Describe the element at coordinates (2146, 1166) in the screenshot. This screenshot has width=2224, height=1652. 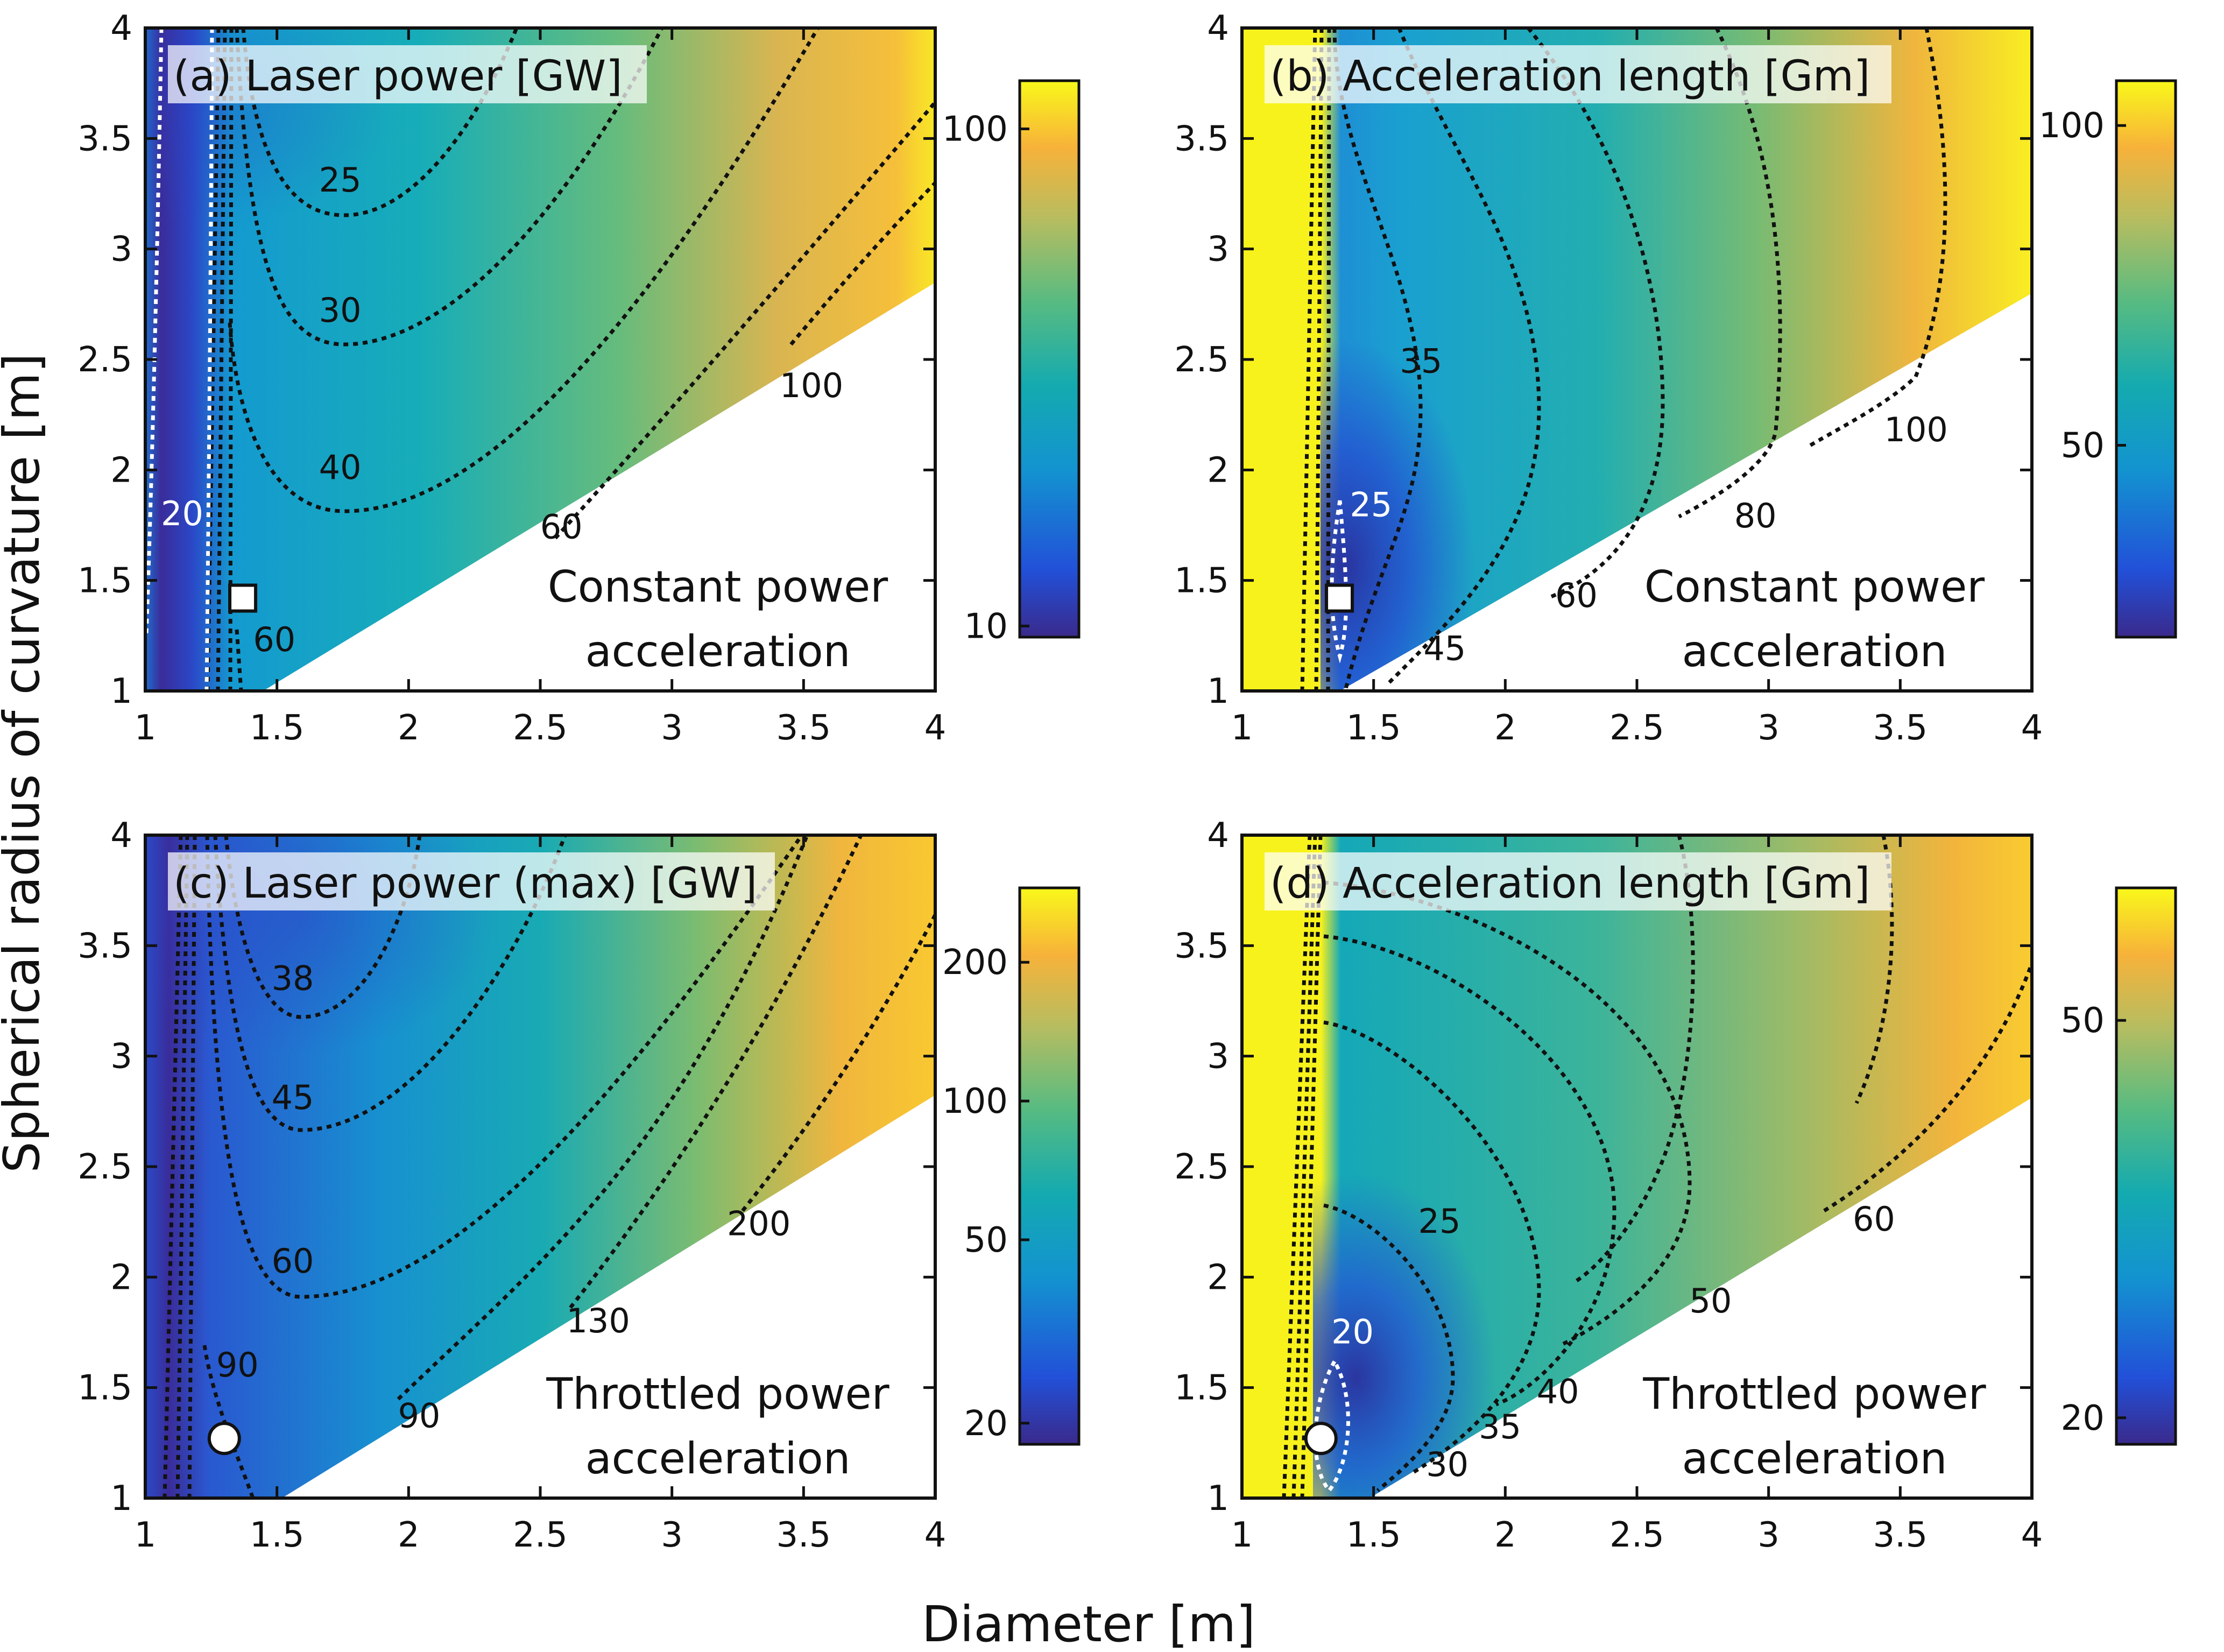
I see `colorbar-d` at that location.